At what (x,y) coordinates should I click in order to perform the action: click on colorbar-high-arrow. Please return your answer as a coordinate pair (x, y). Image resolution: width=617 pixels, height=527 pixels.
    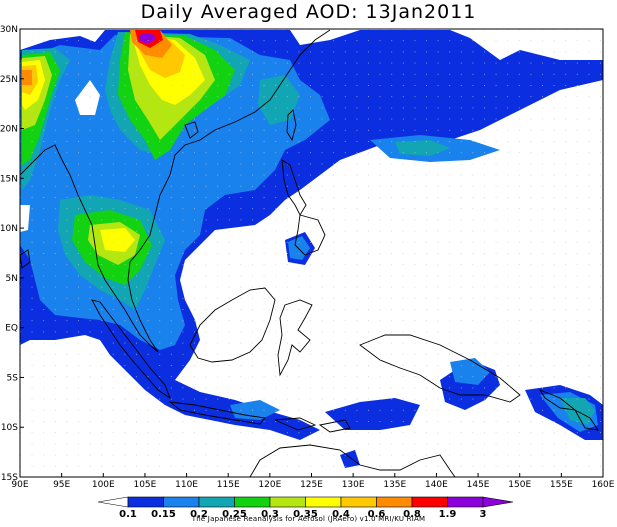
    Looking at the image, I should click on (498, 502).